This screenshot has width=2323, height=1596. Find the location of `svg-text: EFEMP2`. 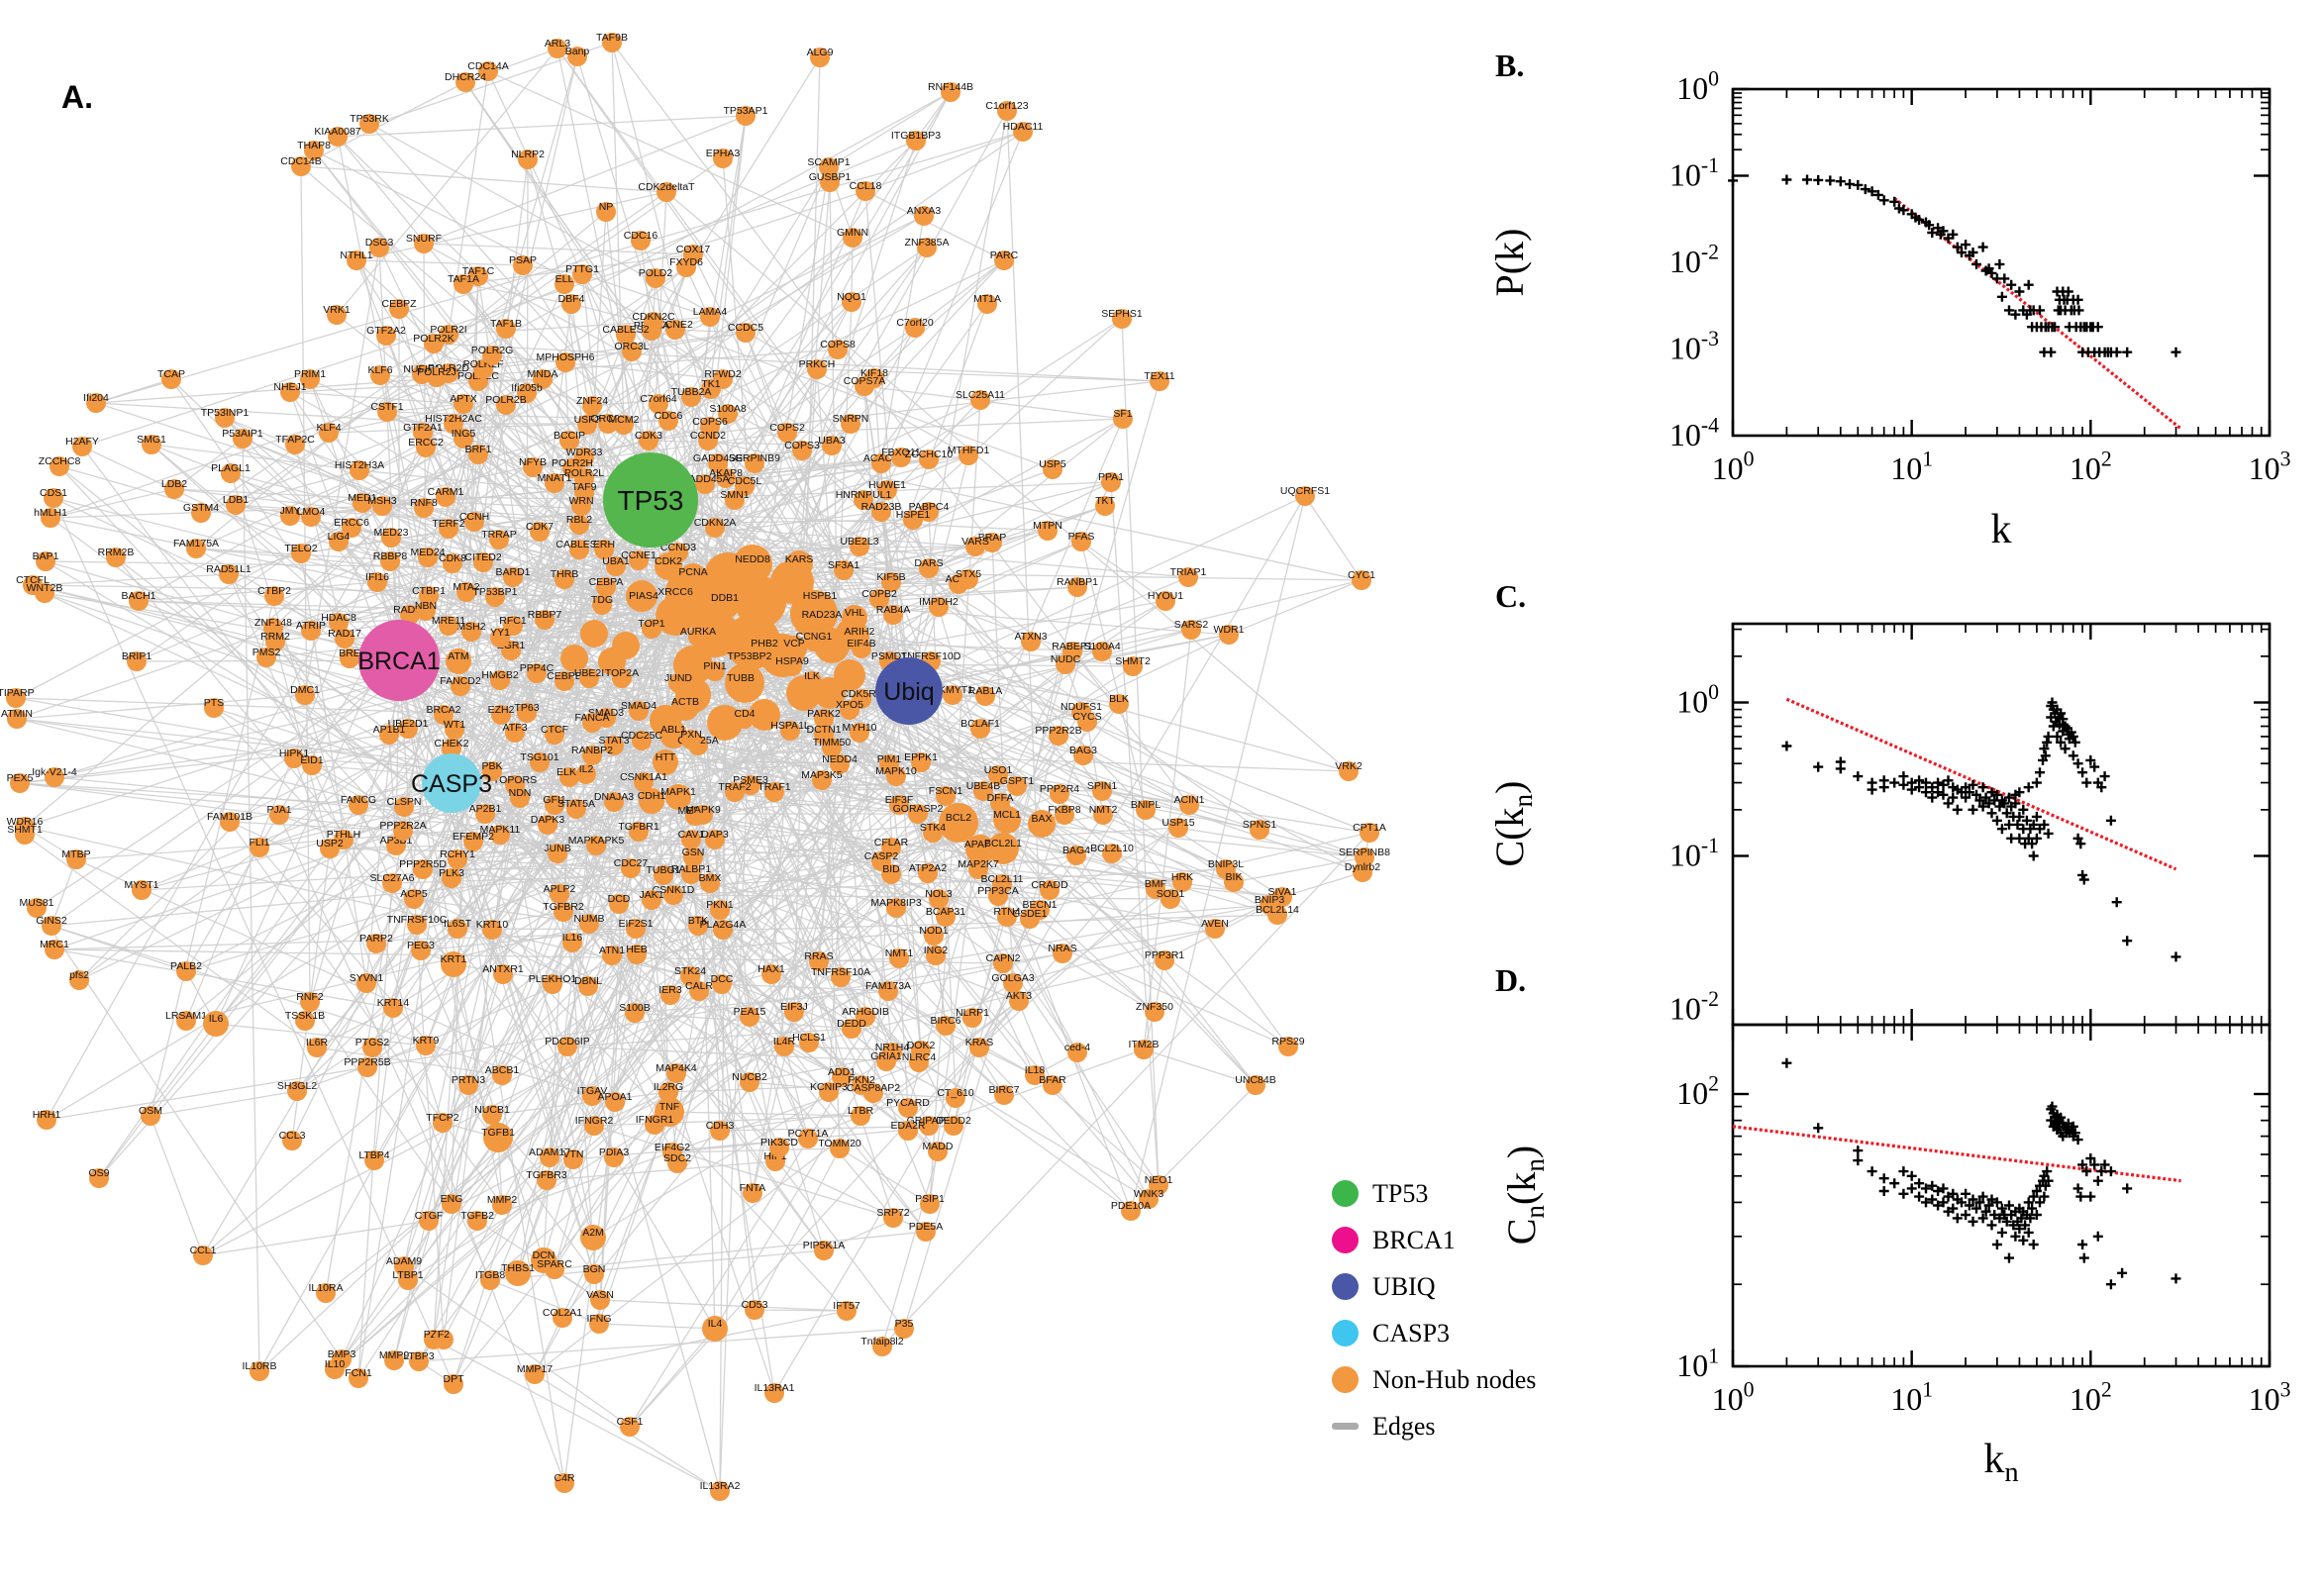

svg-text: EFEMP2 is located at coordinates (473, 837).